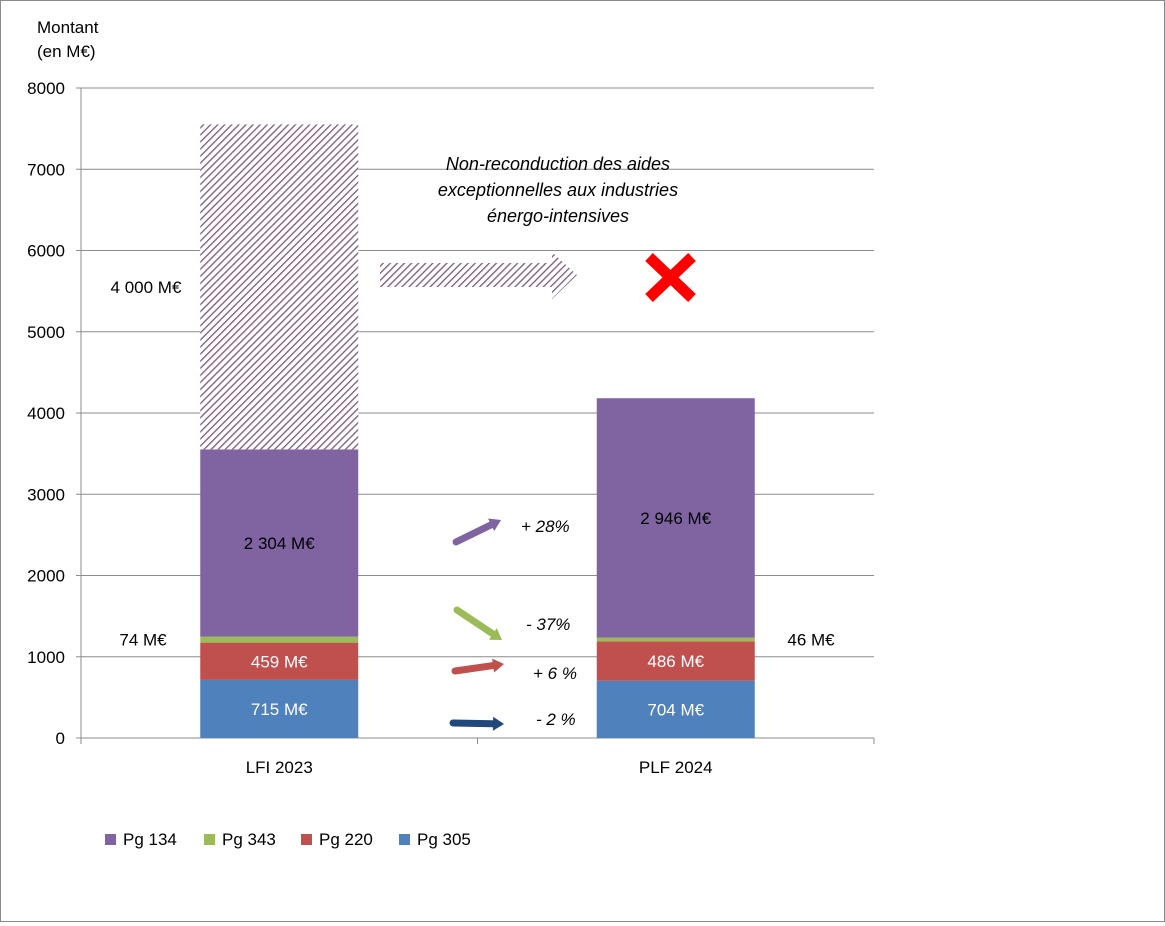 The width and height of the screenshot is (1165, 926). Describe the element at coordinates (346, 839) in the screenshot. I see `legend-label: Pg 220` at that location.